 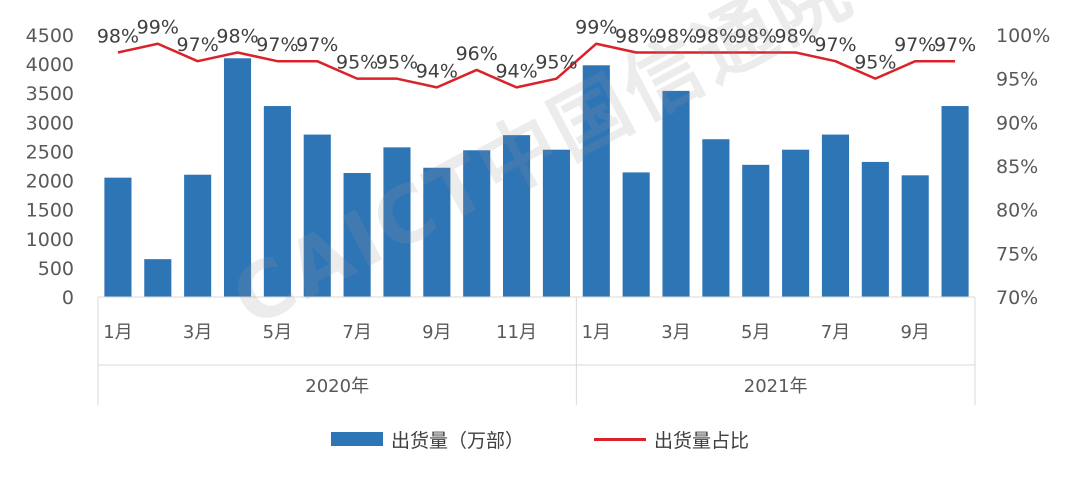 What do you see at coordinates (1017, 123) in the screenshot?
I see `y-right-tick-label: 90%` at bounding box center [1017, 123].